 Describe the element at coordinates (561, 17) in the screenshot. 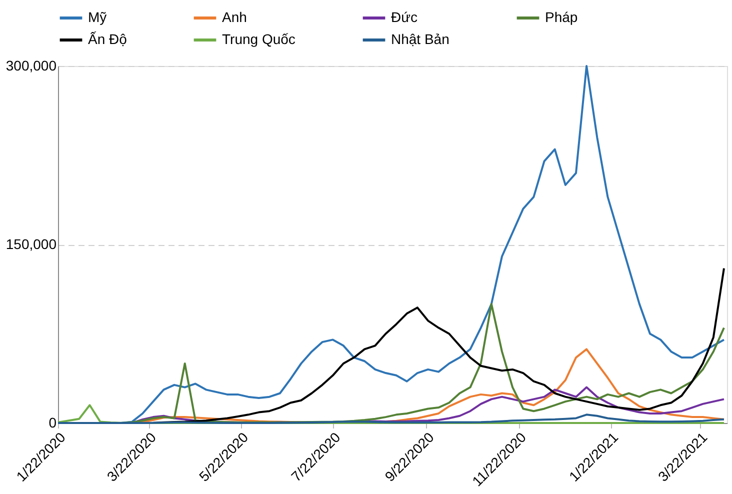

I see `legend-label: Pháp` at that location.